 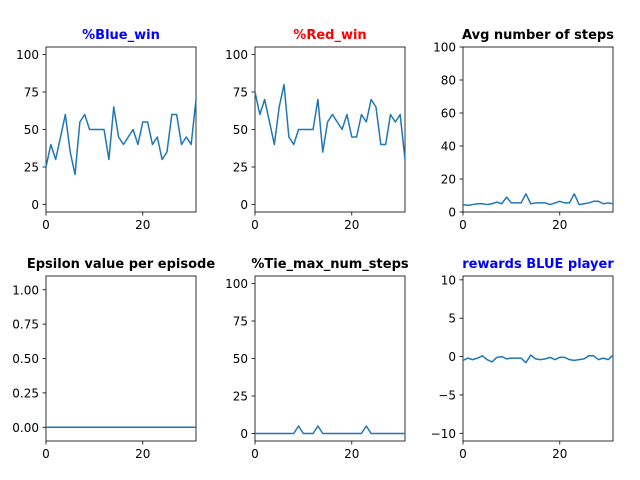 I want to click on panel-blue-win-ytick-label: 0, so click(x=35, y=205).